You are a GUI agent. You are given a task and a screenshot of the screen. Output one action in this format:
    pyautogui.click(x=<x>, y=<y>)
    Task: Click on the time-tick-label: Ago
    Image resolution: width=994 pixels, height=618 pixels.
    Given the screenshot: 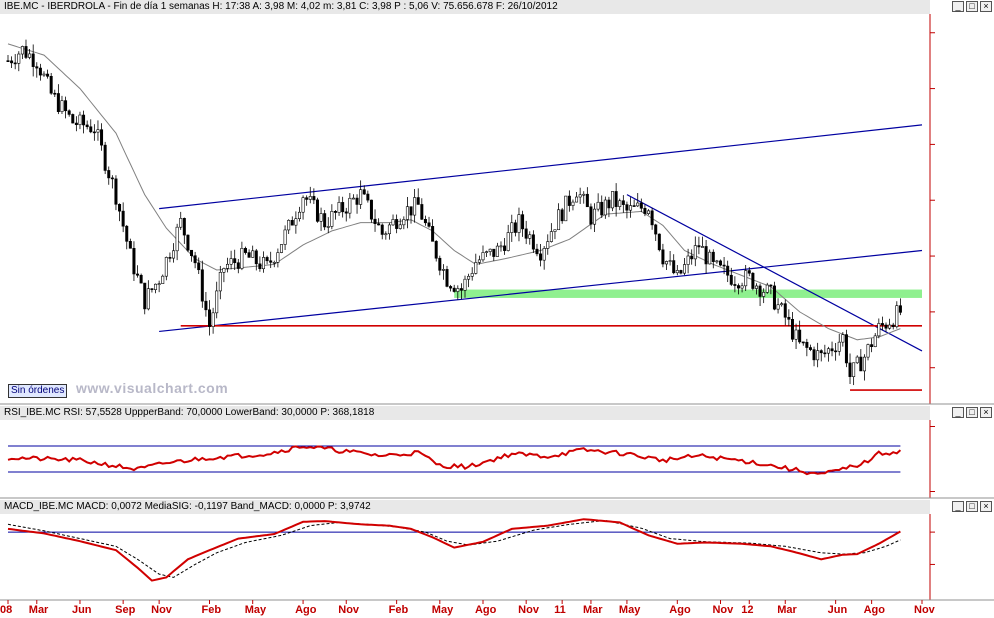 What is the action you would take?
    pyautogui.click(x=485, y=610)
    